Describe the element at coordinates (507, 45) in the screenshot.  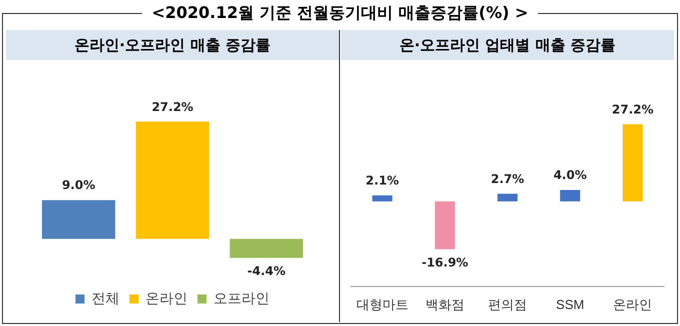
I see `chart-title: 온·오프라인 업태별 매출 증감률` at that location.